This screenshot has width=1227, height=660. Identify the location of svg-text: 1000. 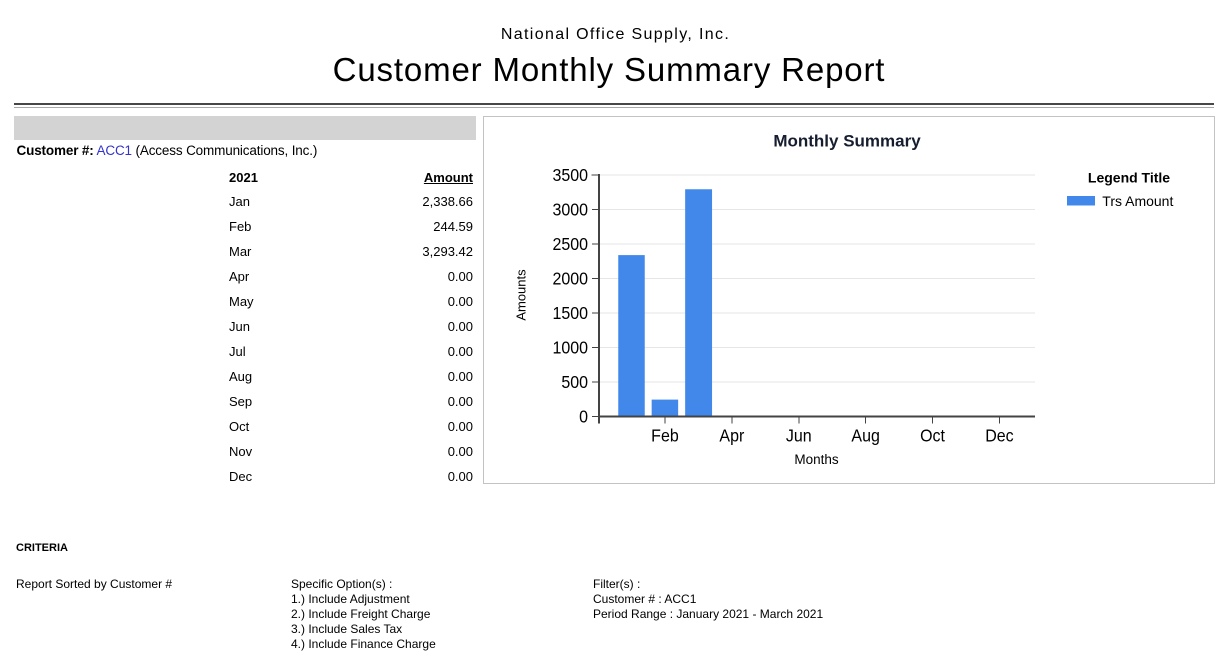
(570, 348).